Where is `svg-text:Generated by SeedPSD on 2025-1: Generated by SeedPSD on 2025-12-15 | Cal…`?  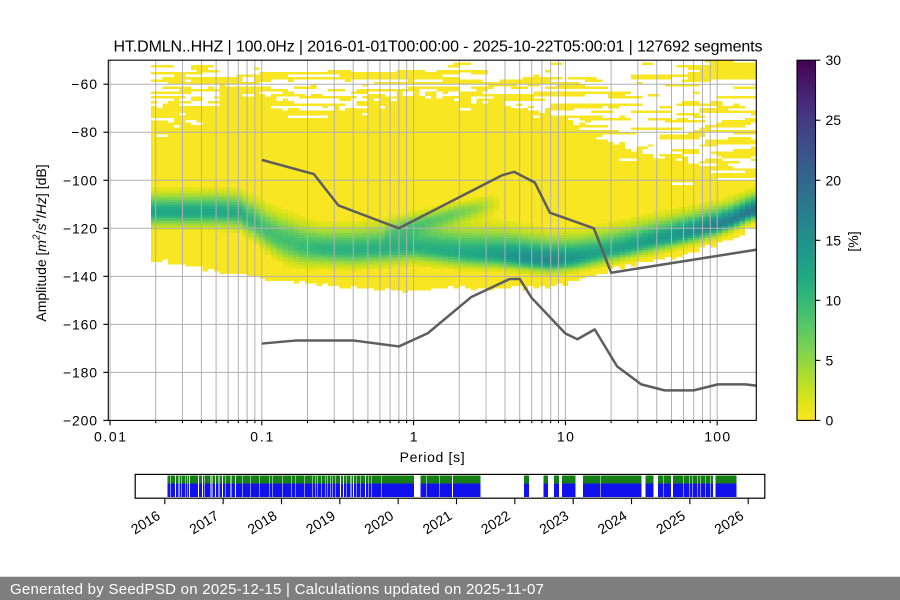
svg-text:Generated by SeedPSD on 2025-1: Generated by SeedPSD on 2025-12-15 | Cal… is located at coordinates (277, 589).